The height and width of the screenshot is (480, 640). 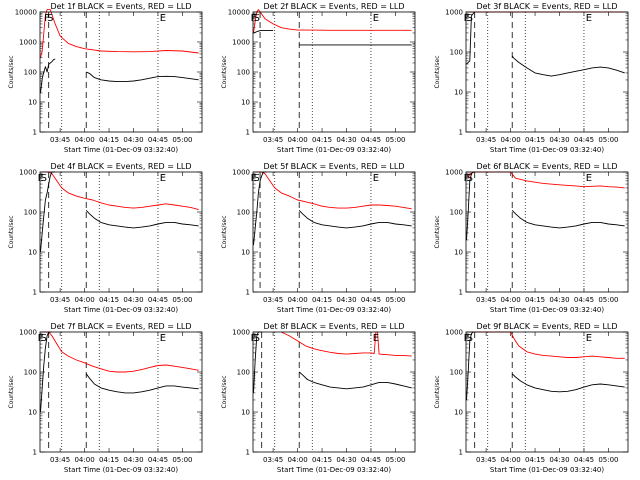 What do you see at coordinates (120, 326) in the screenshot?
I see `panel-title: Det 7f BLACK = Events, RED = LLD` at bounding box center [120, 326].